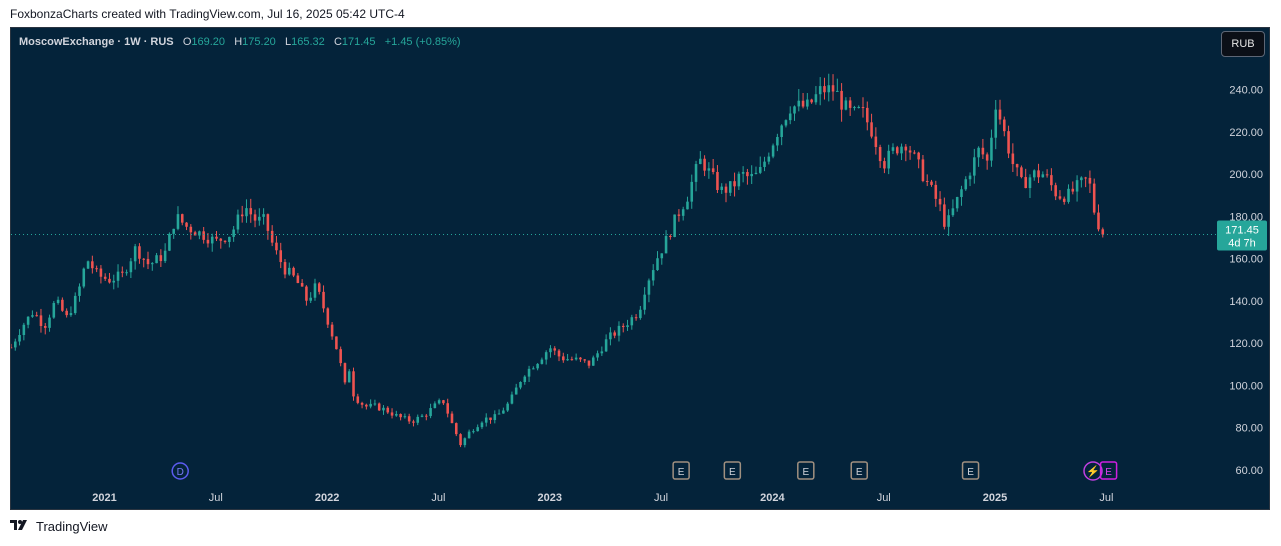  I want to click on x-tick-label: 2023, so click(550, 498).